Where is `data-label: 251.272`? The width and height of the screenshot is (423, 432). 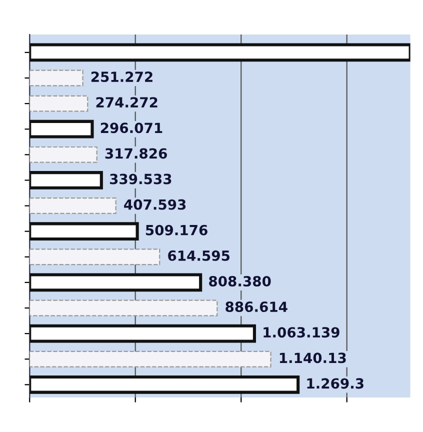 data-label: 251.272 is located at coordinates (121, 77).